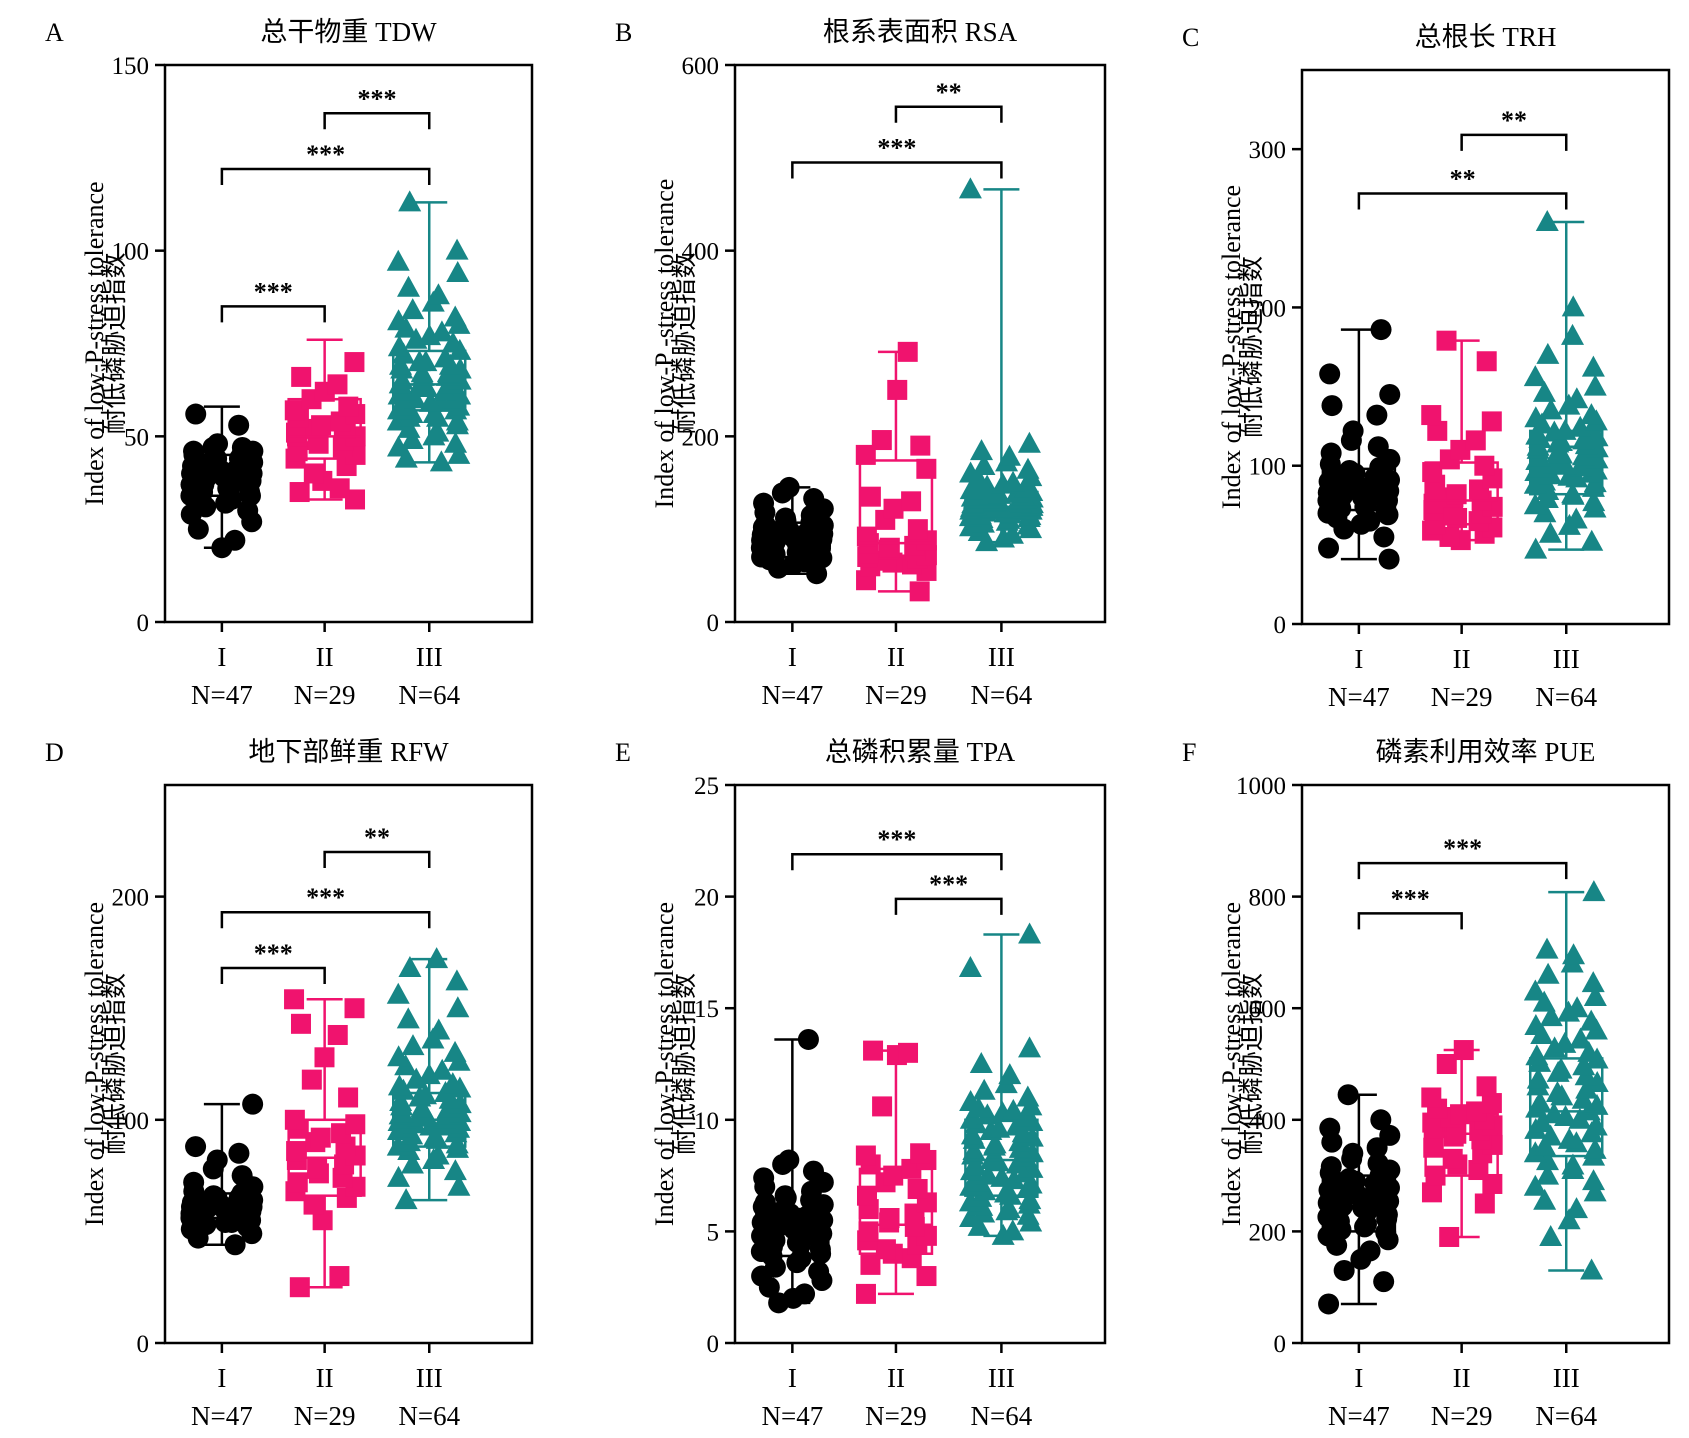 The image size is (1689, 1438). What do you see at coordinates (701, 66) in the screenshot?
I see `y-tick-label: 600` at bounding box center [701, 66].